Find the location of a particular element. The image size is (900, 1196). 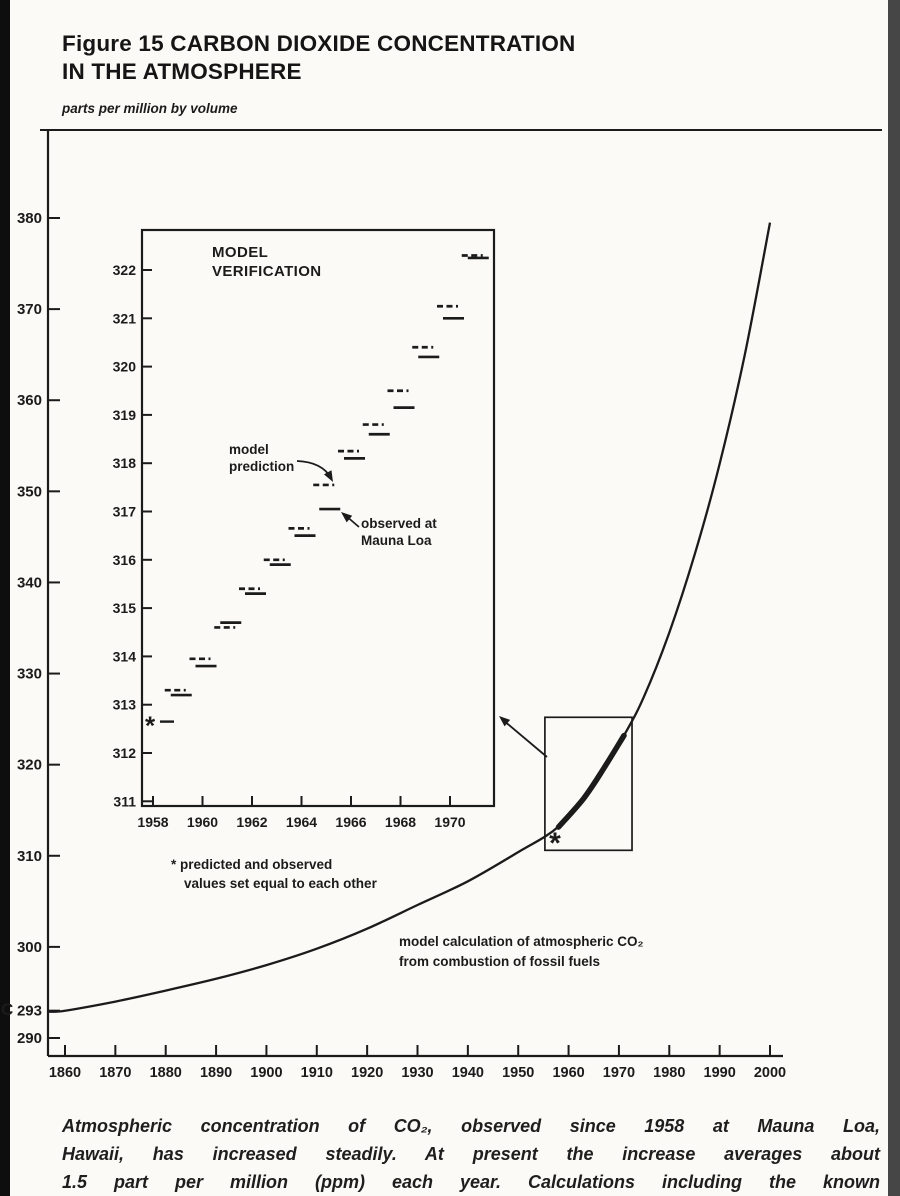

svg-text: 1966 is located at coordinates (350, 822).